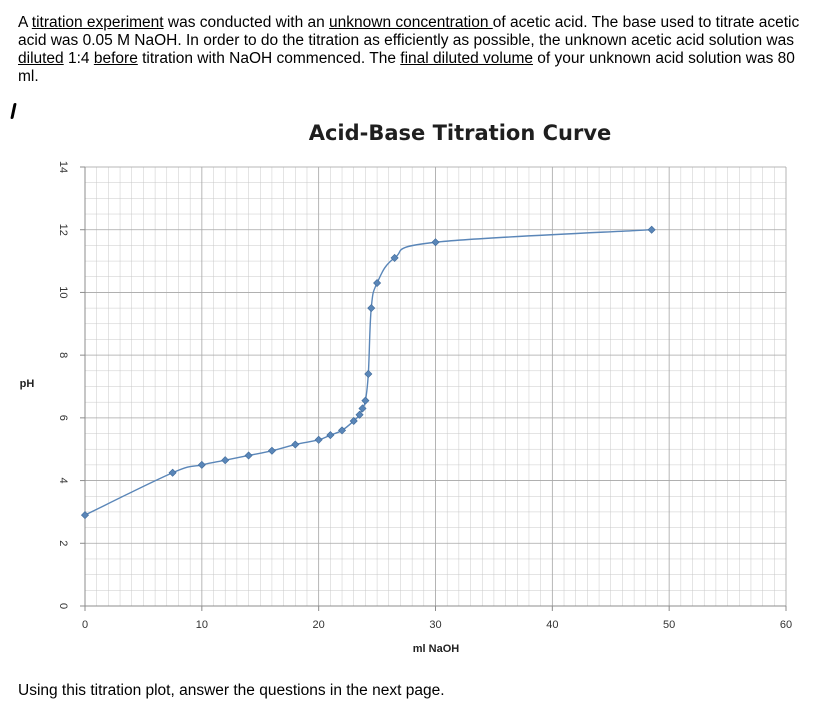  Describe the element at coordinates (552, 625) in the screenshot. I see `x-tick-label: 40` at that location.